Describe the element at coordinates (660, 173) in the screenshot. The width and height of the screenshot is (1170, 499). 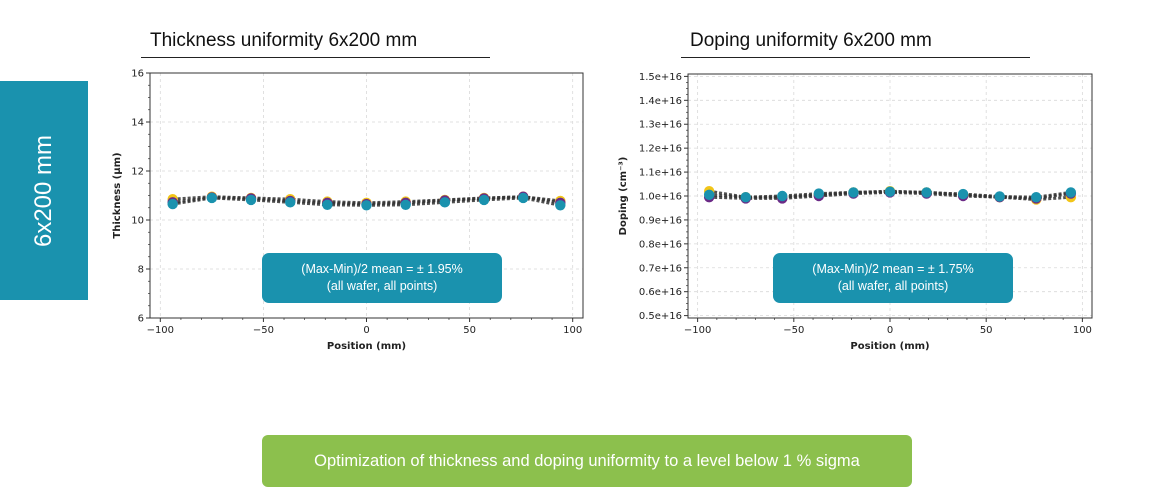
I see `y-tick-label: 1.1e+16` at that location.